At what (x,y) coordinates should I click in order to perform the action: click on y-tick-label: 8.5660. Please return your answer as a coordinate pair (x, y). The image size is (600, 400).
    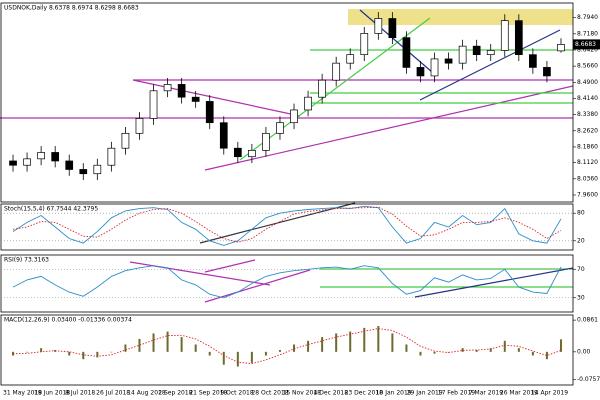
    Looking at the image, I should click on (587, 66).